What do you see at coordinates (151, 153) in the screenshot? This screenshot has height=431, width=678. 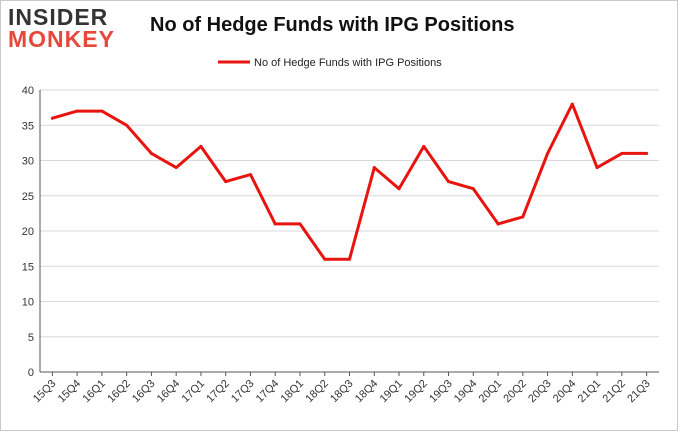 I see `data-point-16Q3` at bounding box center [151, 153].